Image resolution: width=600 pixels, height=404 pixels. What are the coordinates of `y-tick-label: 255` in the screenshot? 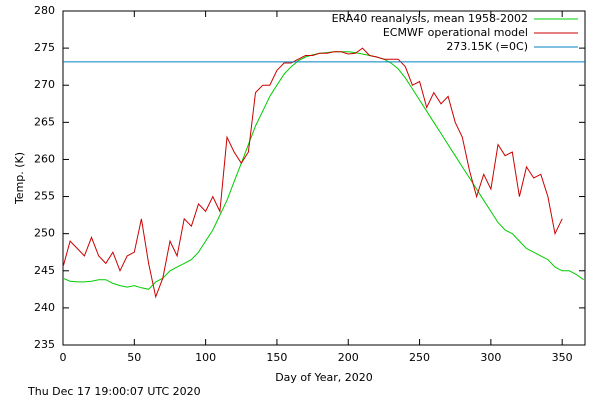 It's located at (44, 196).